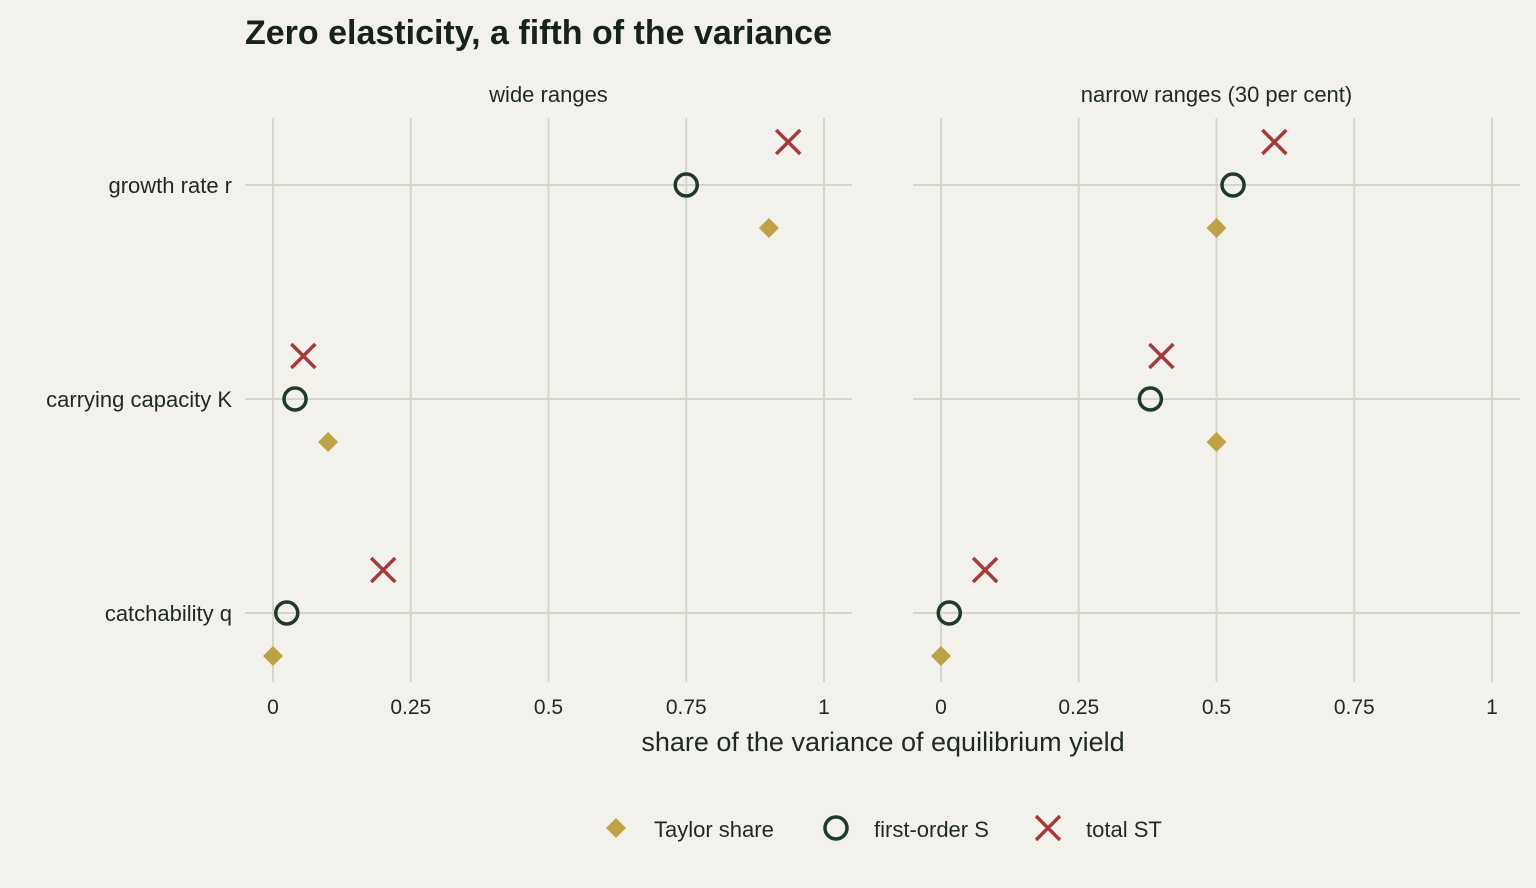 The image size is (1536, 888). What do you see at coordinates (1216, 94) in the screenshot?
I see `panel-title: narrow ranges (30 per cent)` at bounding box center [1216, 94].